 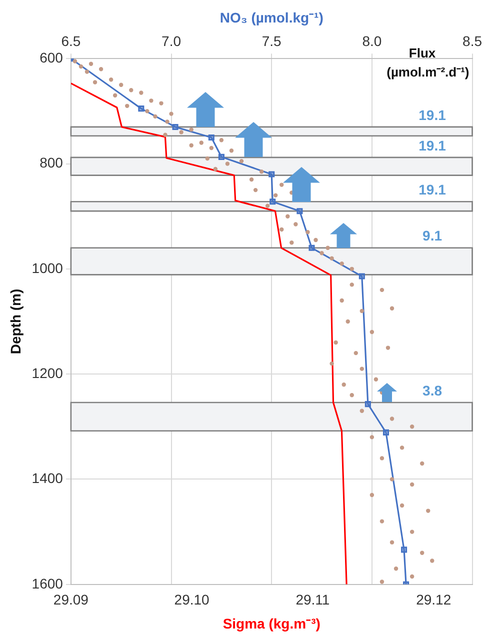 What do you see at coordinates (71, 41) in the screenshot?
I see `x2-tick-label: 6.5` at bounding box center [71, 41].